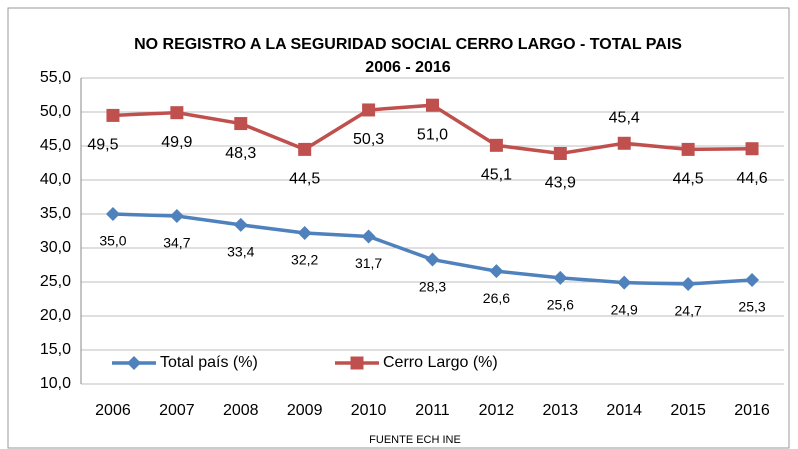  Describe the element at coordinates (368, 139) in the screenshot. I see `data-label: 50,3` at that location.